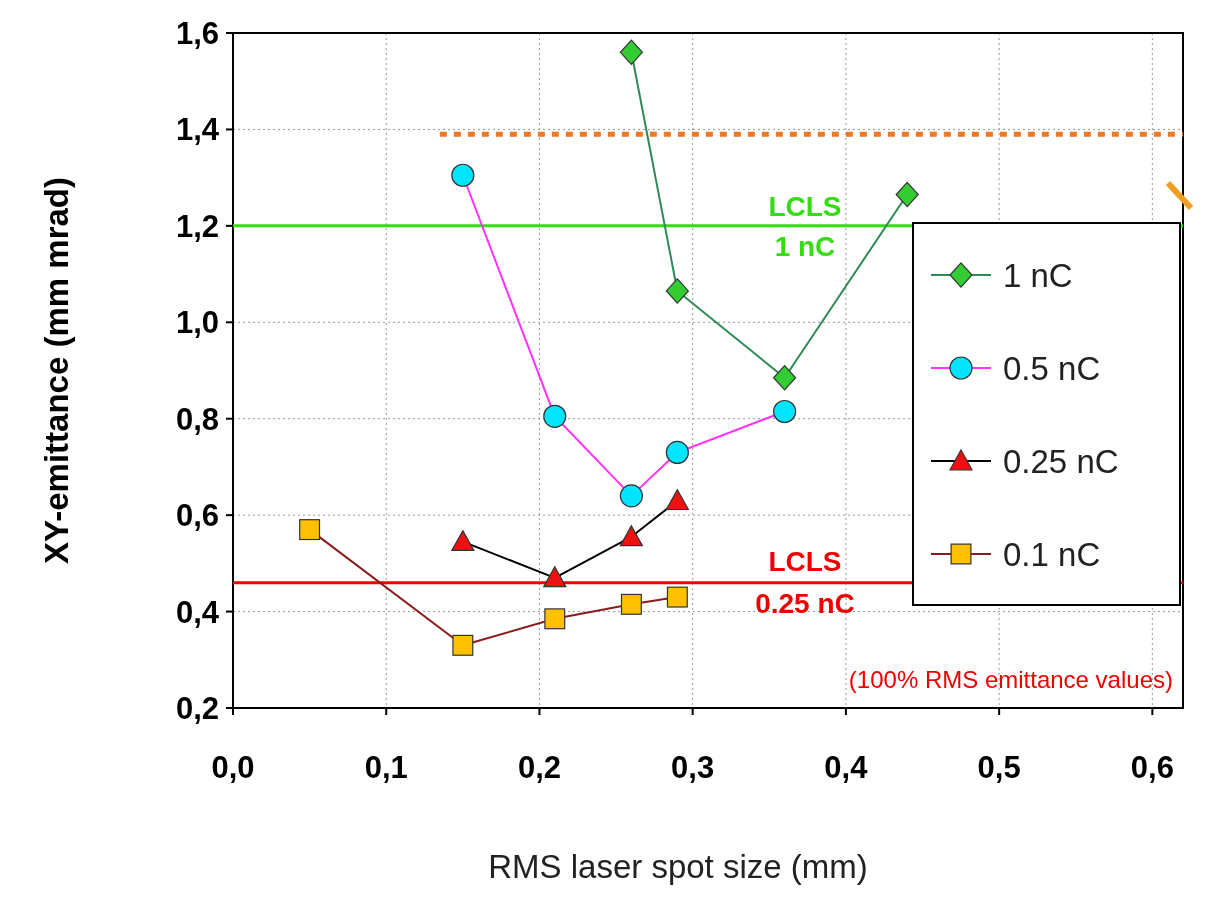 The width and height of the screenshot is (1207, 920). I want to click on y-tick-label: 0,8, so click(197, 419).